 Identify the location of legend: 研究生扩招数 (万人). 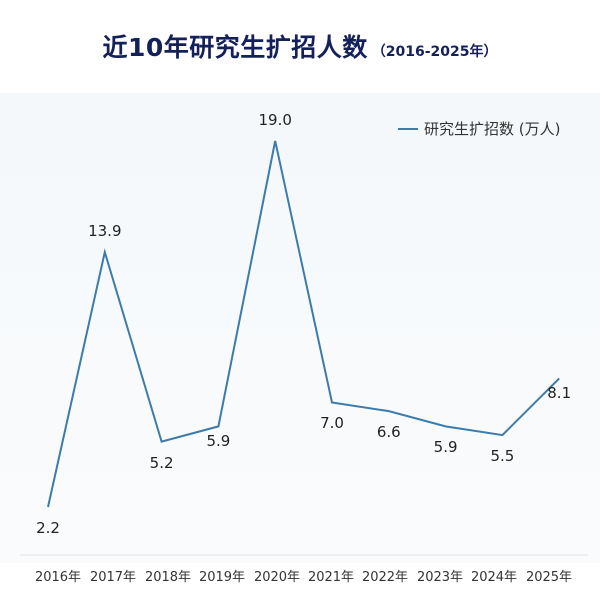
(479, 128).